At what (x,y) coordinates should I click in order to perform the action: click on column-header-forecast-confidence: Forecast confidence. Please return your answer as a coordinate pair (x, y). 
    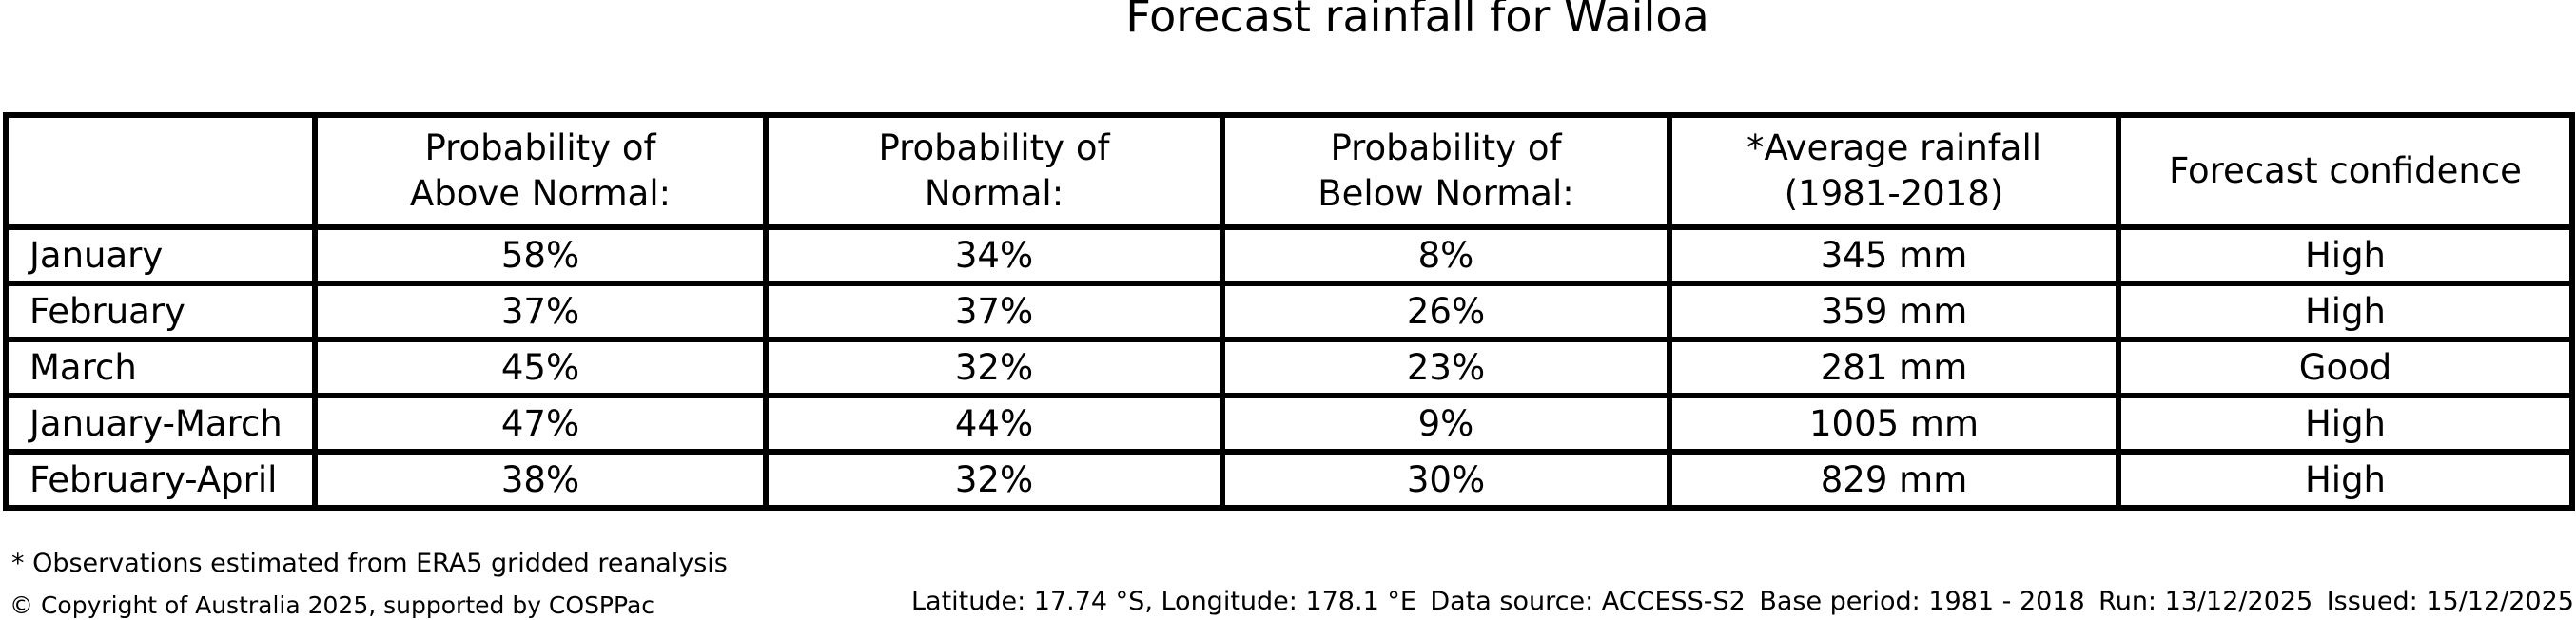
    Looking at the image, I should click on (2346, 171).